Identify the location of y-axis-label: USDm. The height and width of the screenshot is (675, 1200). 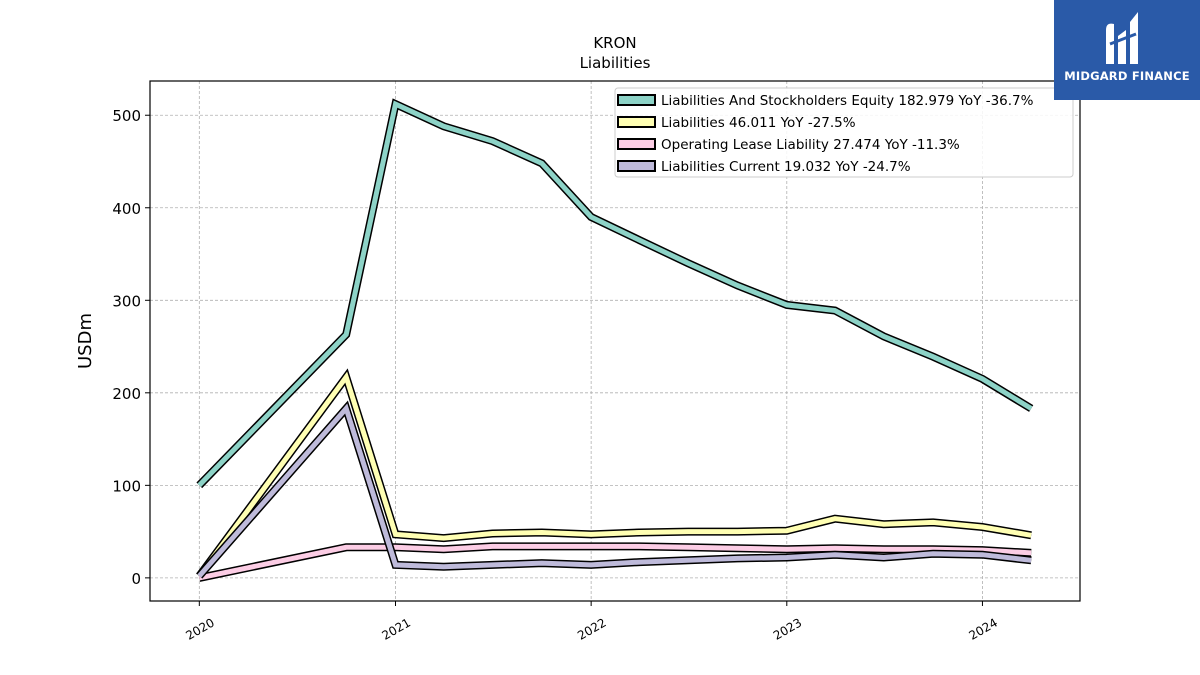
(85, 341).